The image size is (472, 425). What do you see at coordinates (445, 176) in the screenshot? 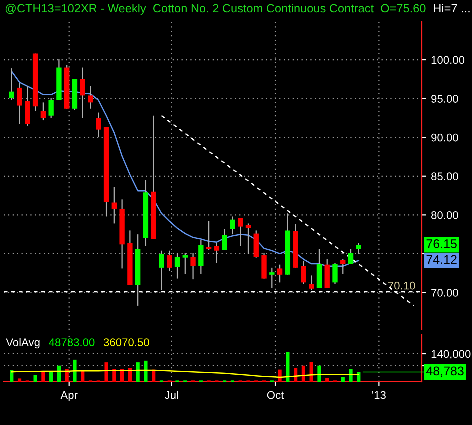
I see `y-tick-label: 85.00` at bounding box center [445, 176].